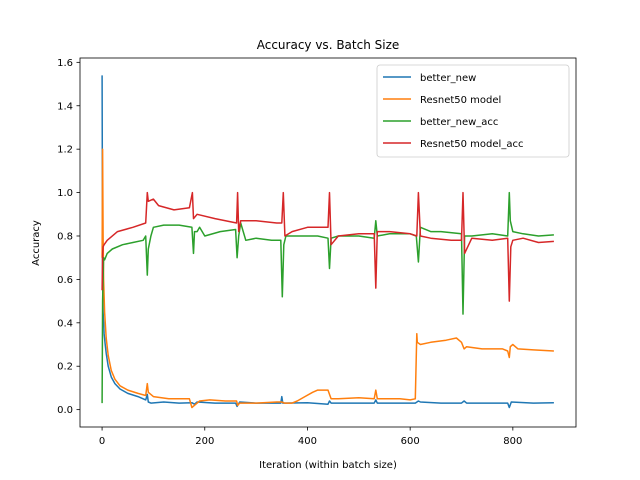  What do you see at coordinates (65, 63) in the screenshot?
I see `y-tick-label: 1.6` at bounding box center [65, 63].